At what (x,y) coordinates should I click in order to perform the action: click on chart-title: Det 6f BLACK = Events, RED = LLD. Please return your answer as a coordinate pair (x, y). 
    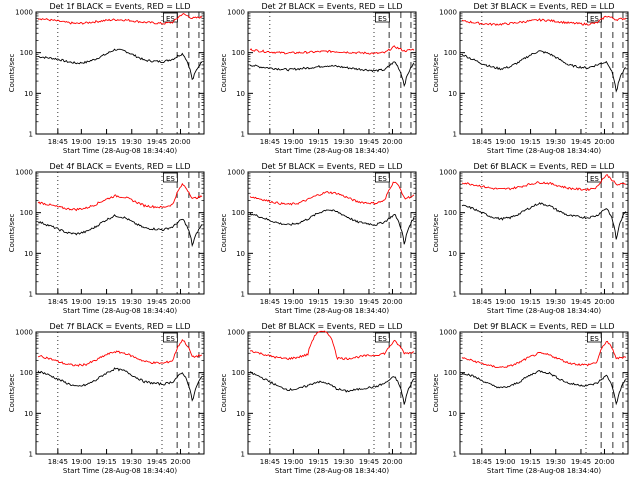
    Looking at the image, I should click on (543, 166).